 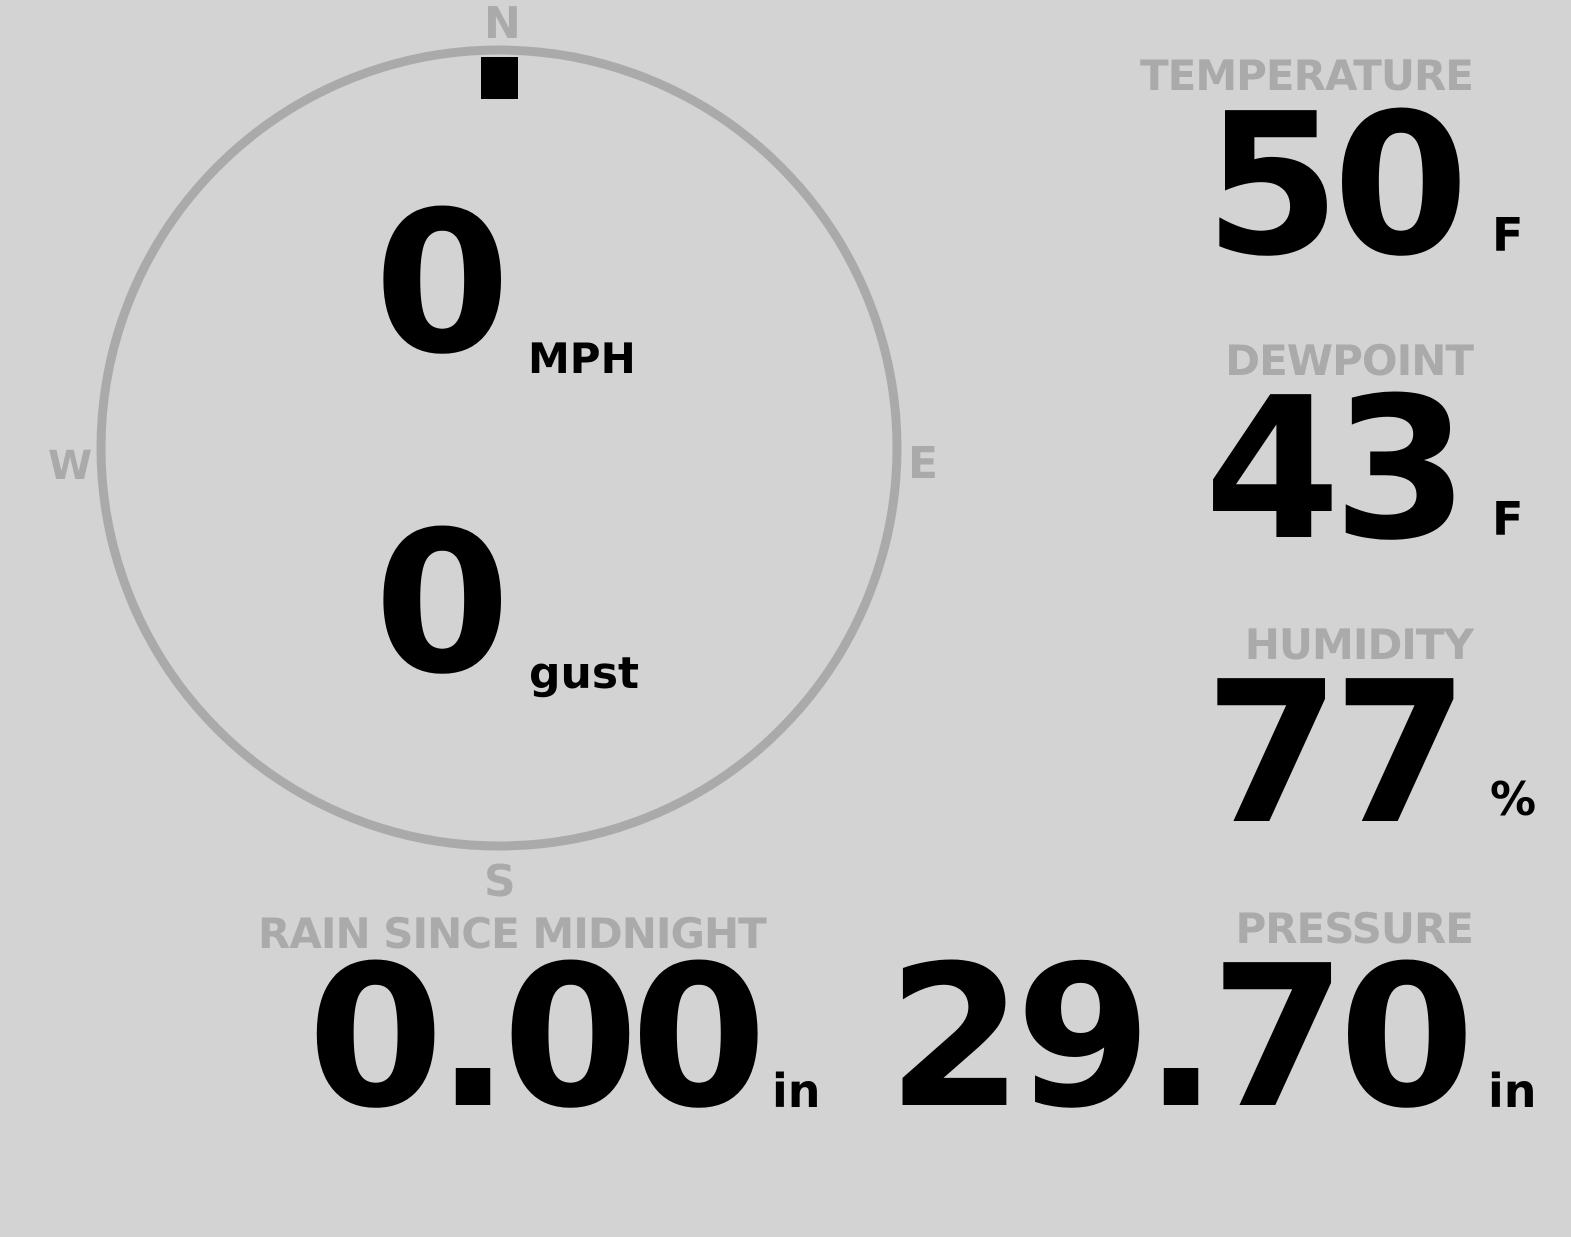 What do you see at coordinates (1508, 235) in the screenshot?
I see `temperature-unit: F` at bounding box center [1508, 235].